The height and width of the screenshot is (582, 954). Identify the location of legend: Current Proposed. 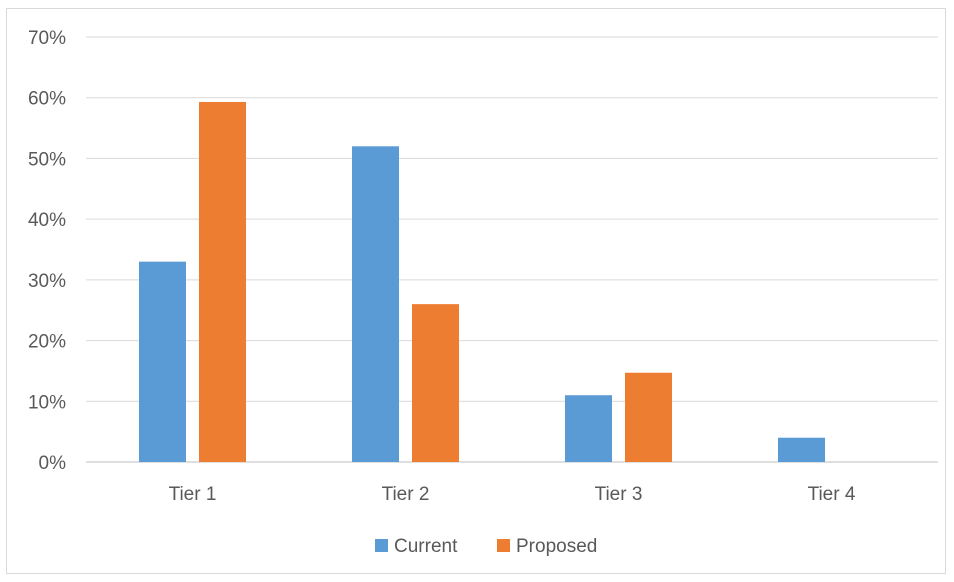
(486, 546).